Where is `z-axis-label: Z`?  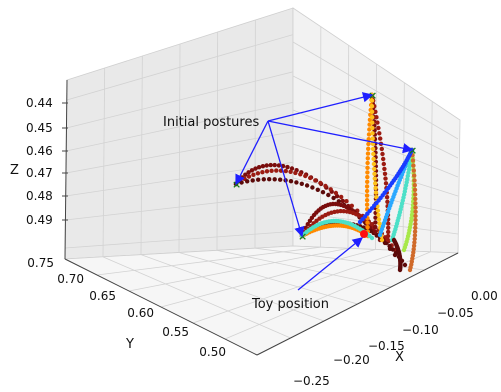
z-axis-label: Z is located at coordinates (14, 170).